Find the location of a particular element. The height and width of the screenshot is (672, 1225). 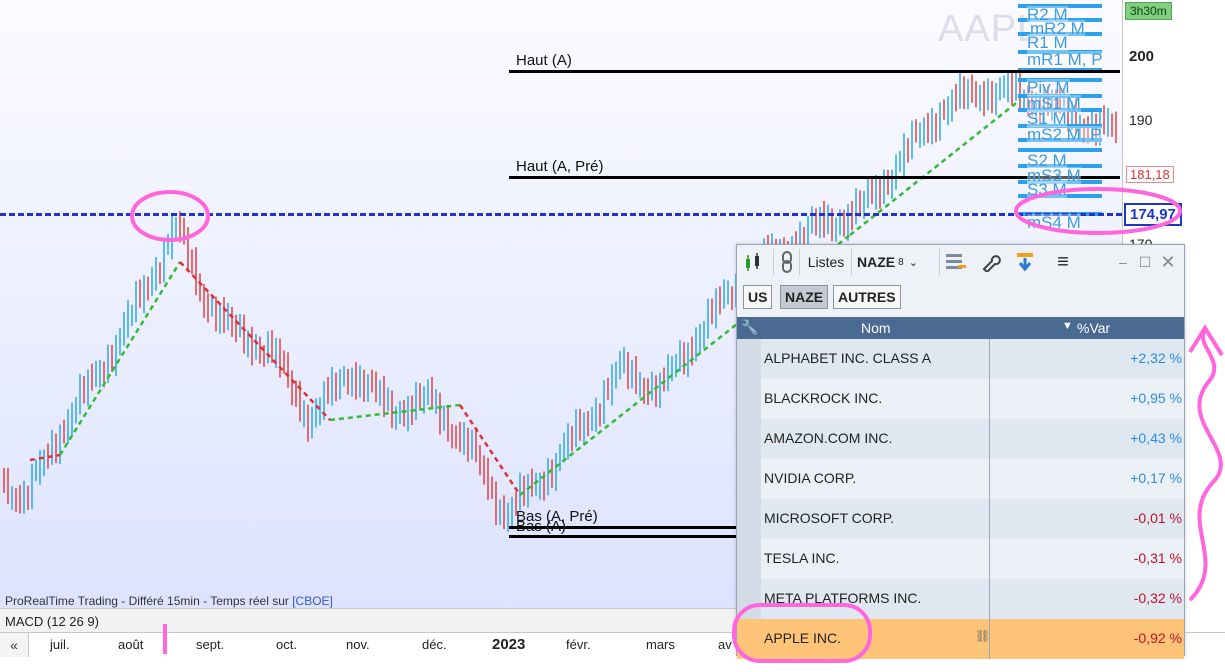

watchlist-row: NVIDIA CORP. +0,17 % is located at coordinates (960, 479).